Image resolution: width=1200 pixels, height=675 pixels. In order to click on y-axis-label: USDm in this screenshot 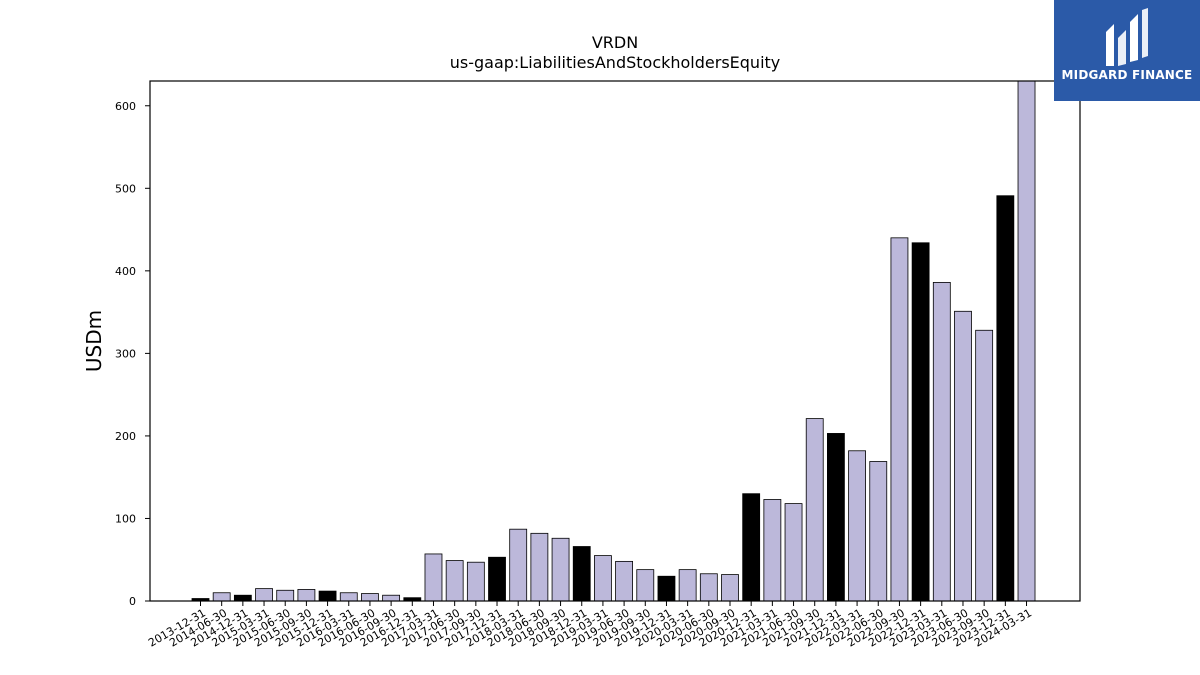, I will do `click(94, 341)`.